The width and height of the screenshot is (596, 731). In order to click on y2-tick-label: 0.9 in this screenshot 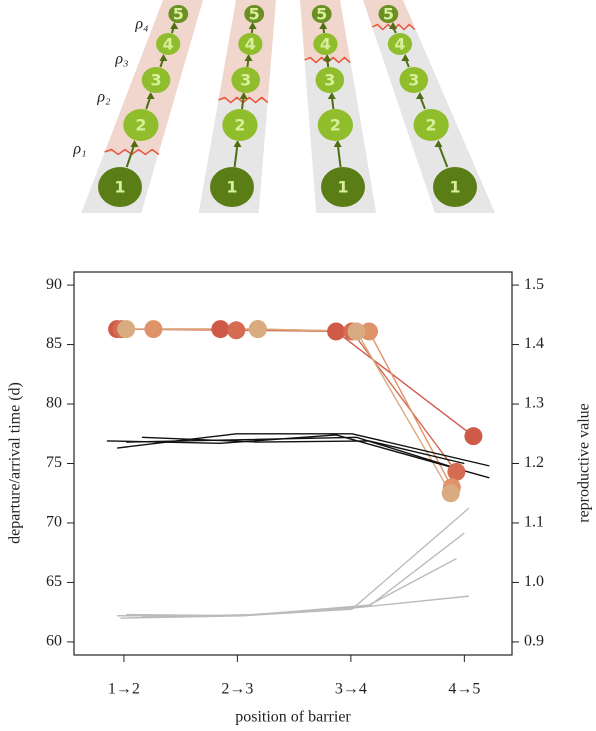, I will do `click(534, 641)`.